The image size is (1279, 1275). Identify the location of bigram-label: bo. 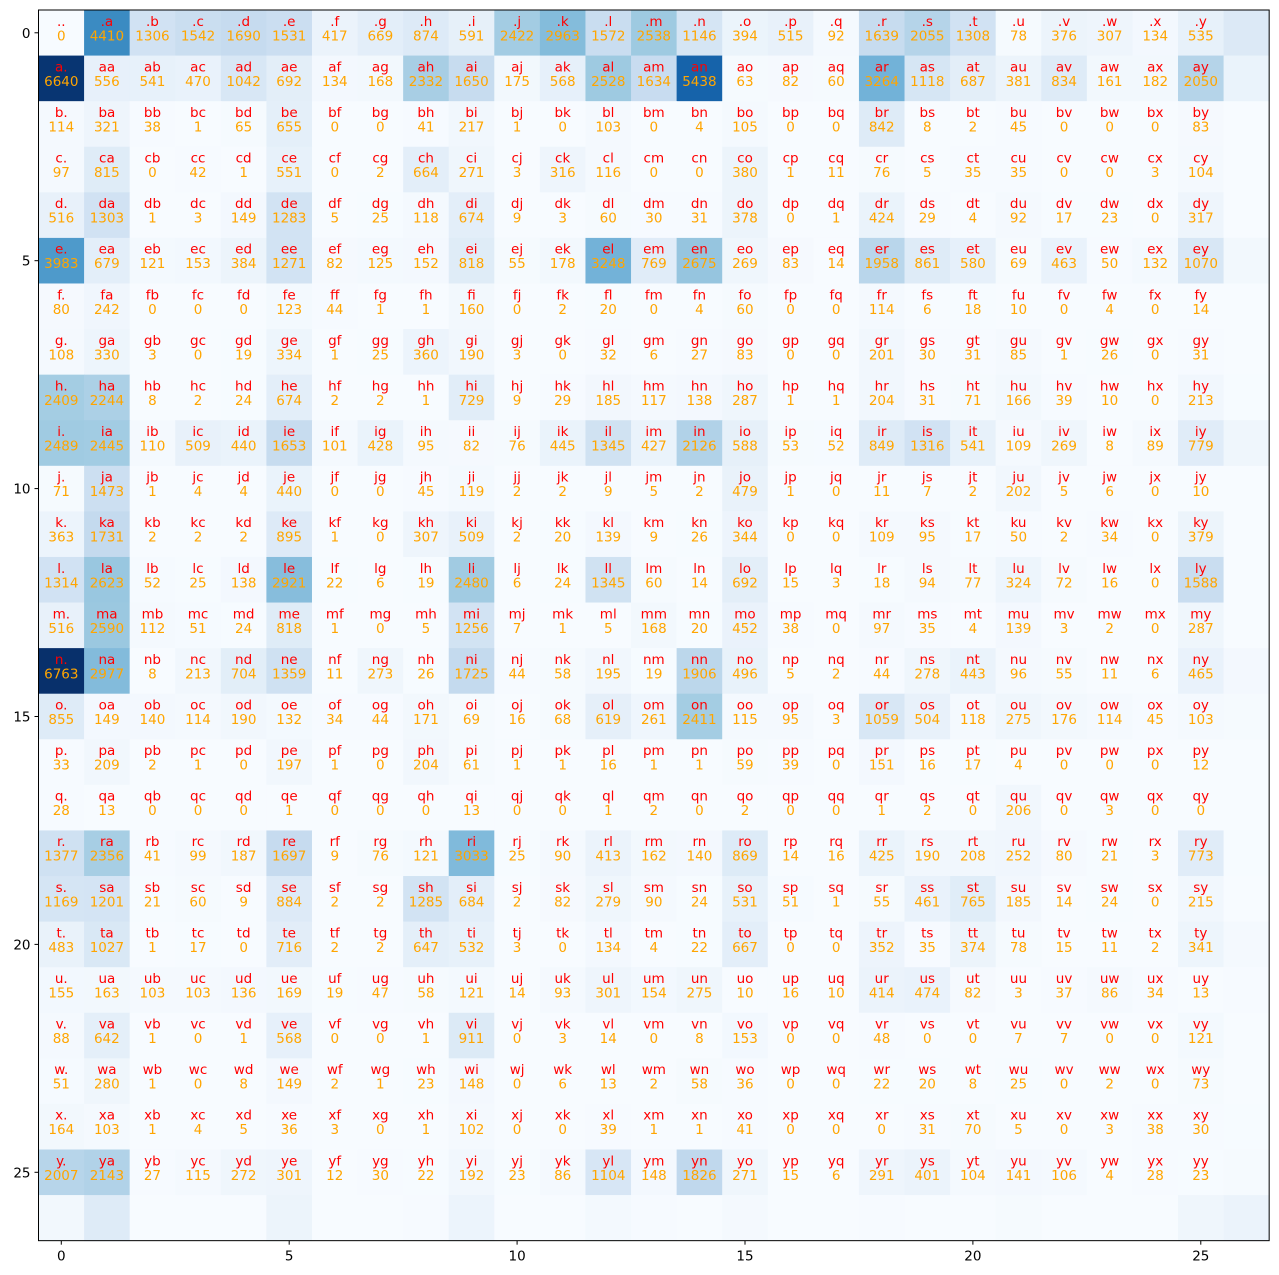
(745, 113).